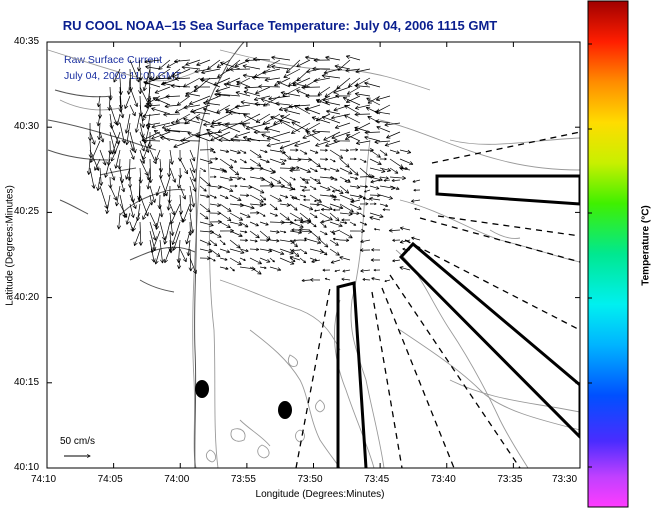  I want to click on x-tick-label: 73:55, so click(243, 479).